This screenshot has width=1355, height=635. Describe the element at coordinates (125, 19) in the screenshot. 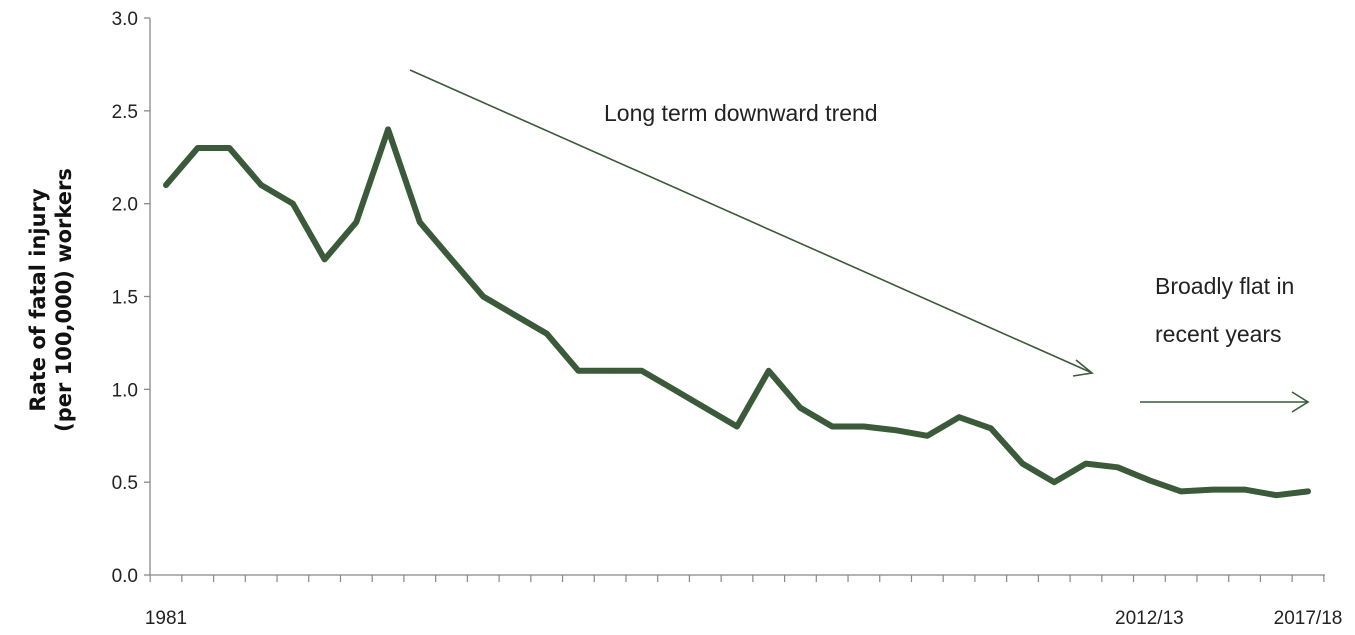

I see `y-tick-label: 3.0` at that location.